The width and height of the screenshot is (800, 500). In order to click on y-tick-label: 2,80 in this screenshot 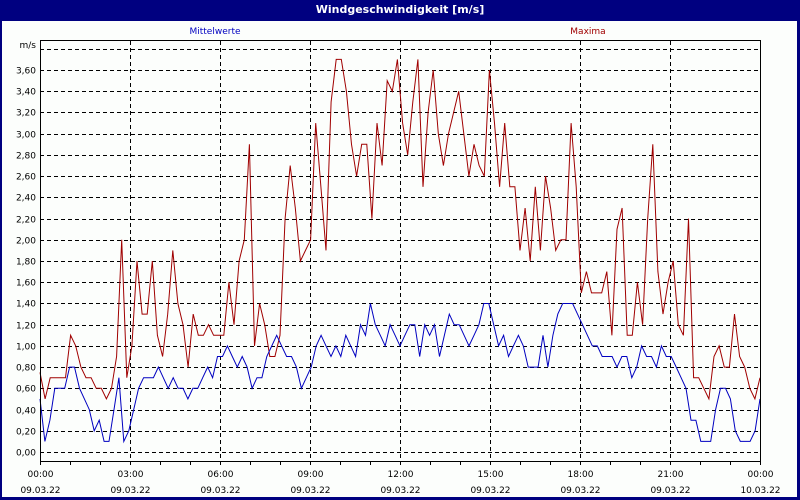, I will do `click(26, 157)`.